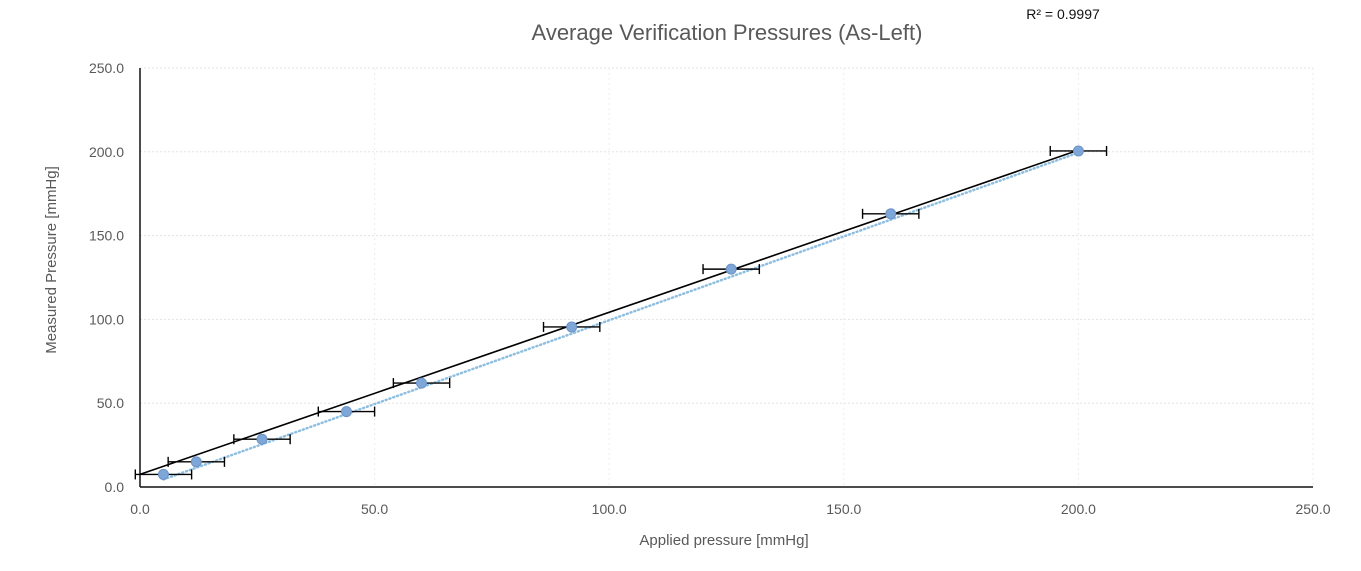  Describe the element at coordinates (843, 509) in the screenshot. I see `x-tick-label: 150.0` at that location.